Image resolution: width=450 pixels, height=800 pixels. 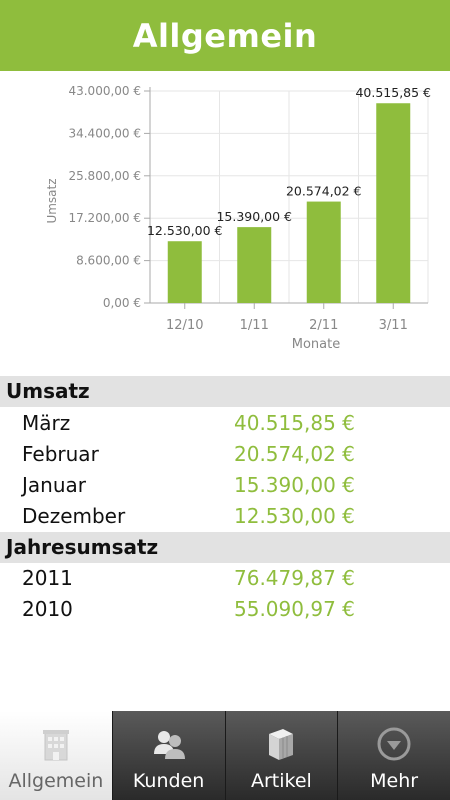 I want to click on app-header: Allgemein, so click(x=225, y=35).